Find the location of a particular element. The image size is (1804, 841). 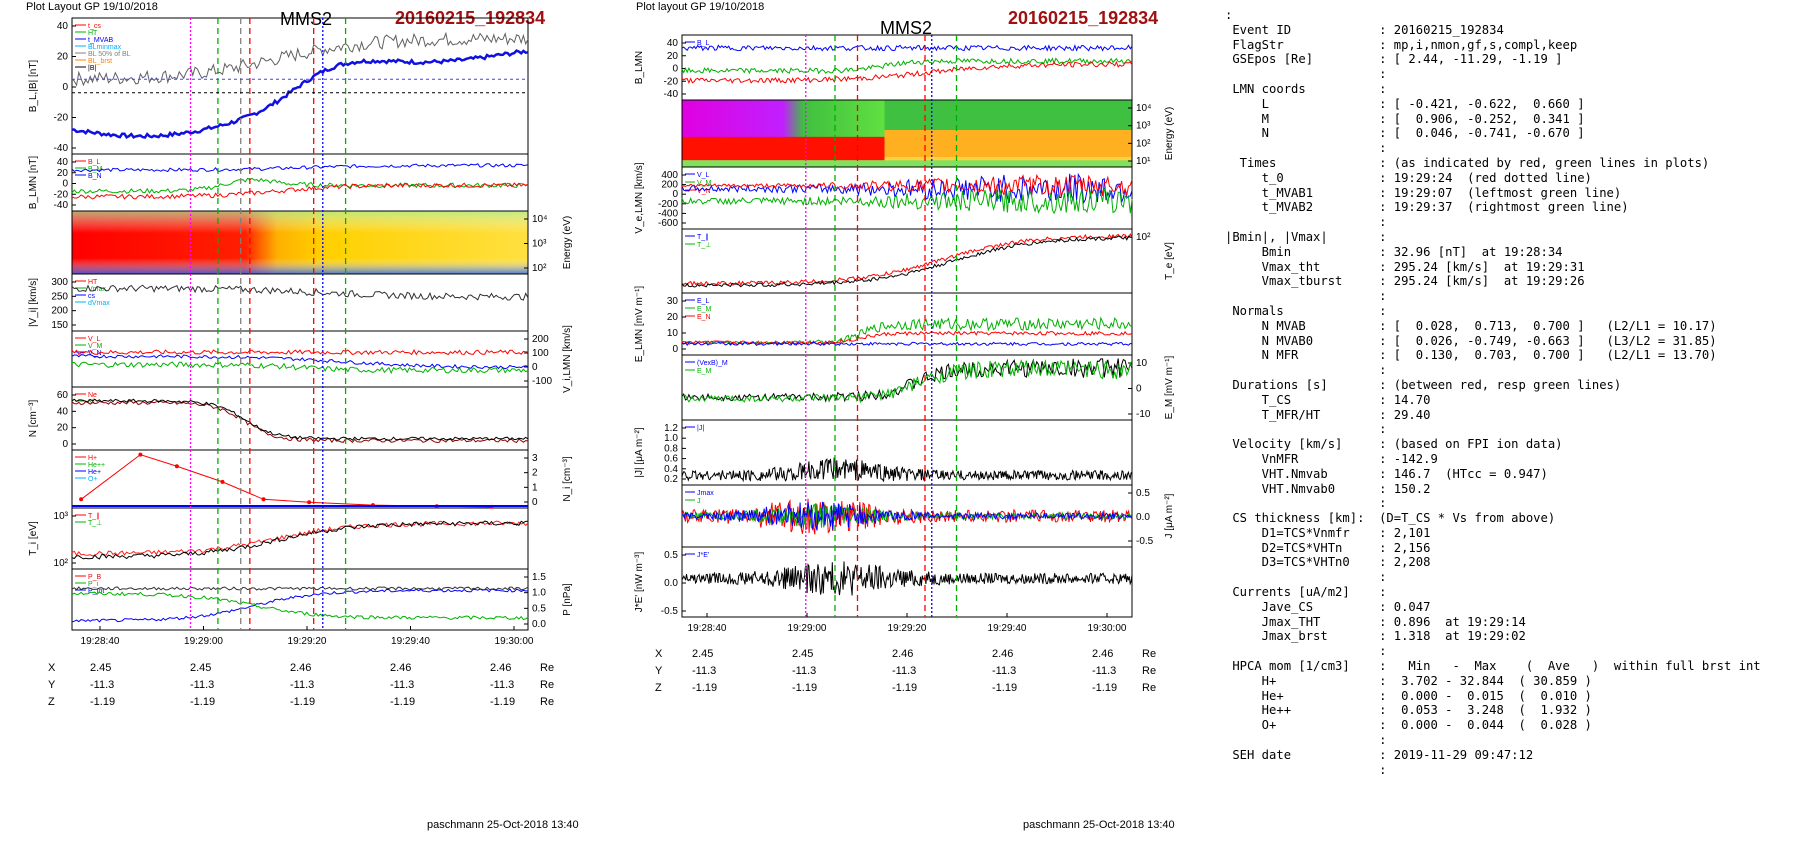

pb is located at coordinates (300, 605).